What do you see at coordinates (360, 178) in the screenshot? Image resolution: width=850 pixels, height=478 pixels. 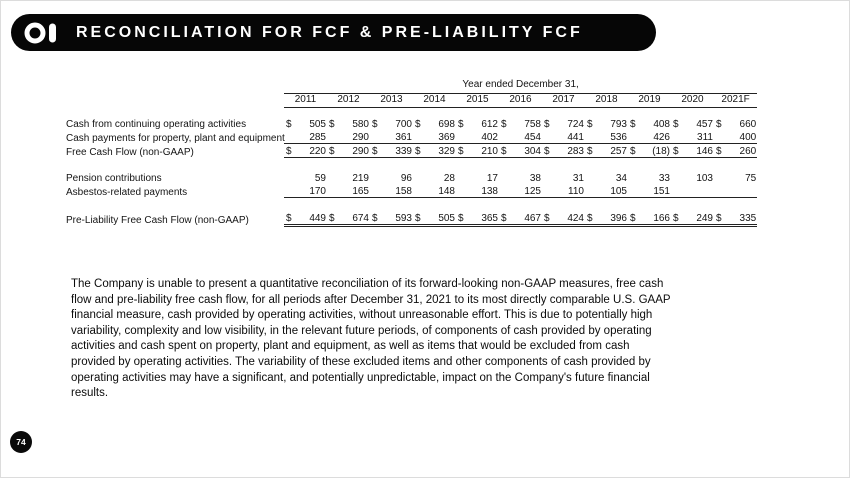 I see `value-cell: 219` at bounding box center [360, 178].